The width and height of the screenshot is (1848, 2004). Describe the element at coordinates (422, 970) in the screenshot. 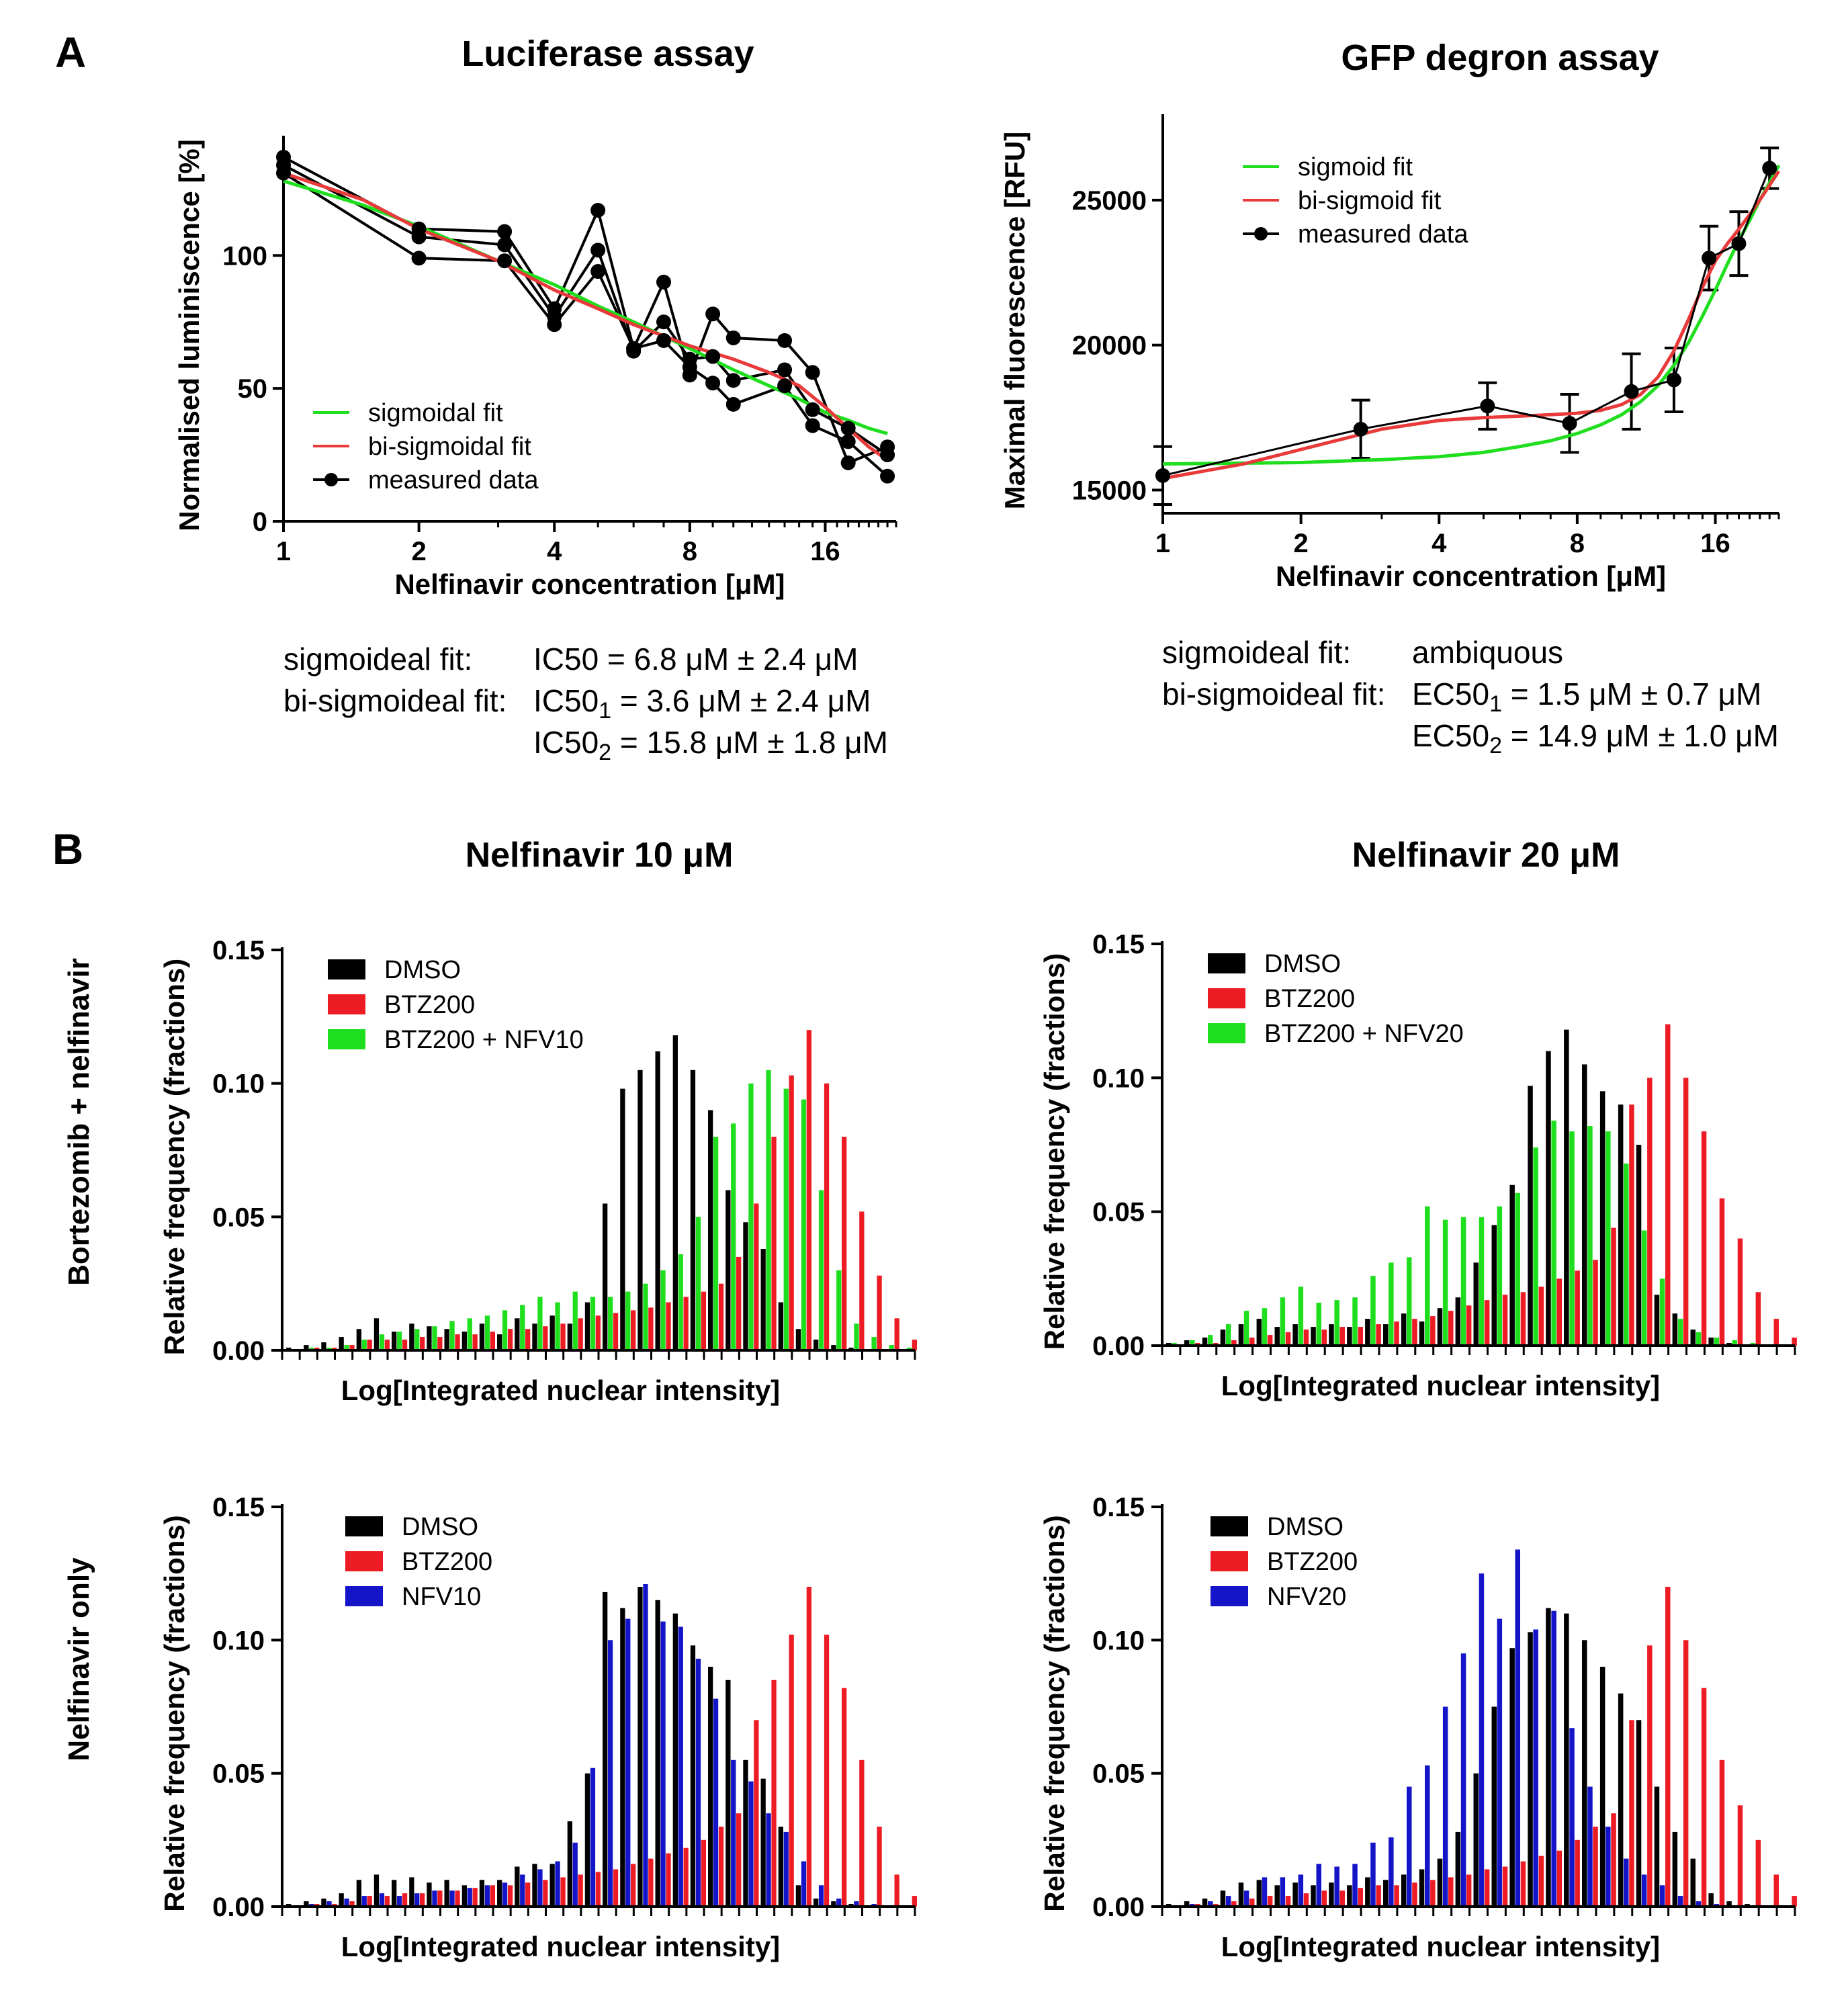

I see `legend-label: DMSO` at that location.